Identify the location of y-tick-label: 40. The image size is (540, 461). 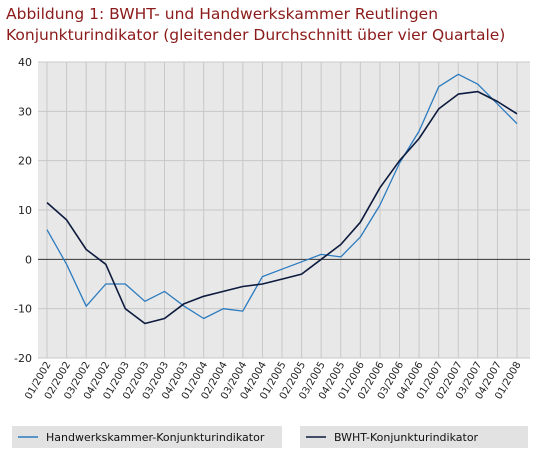
(25, 62).